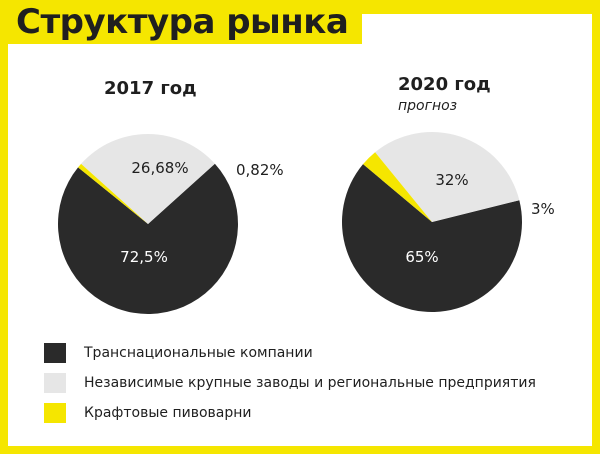  Describe the element at coordinates (481, 7) in the screenshot. I see `title-band-strip` at that location.